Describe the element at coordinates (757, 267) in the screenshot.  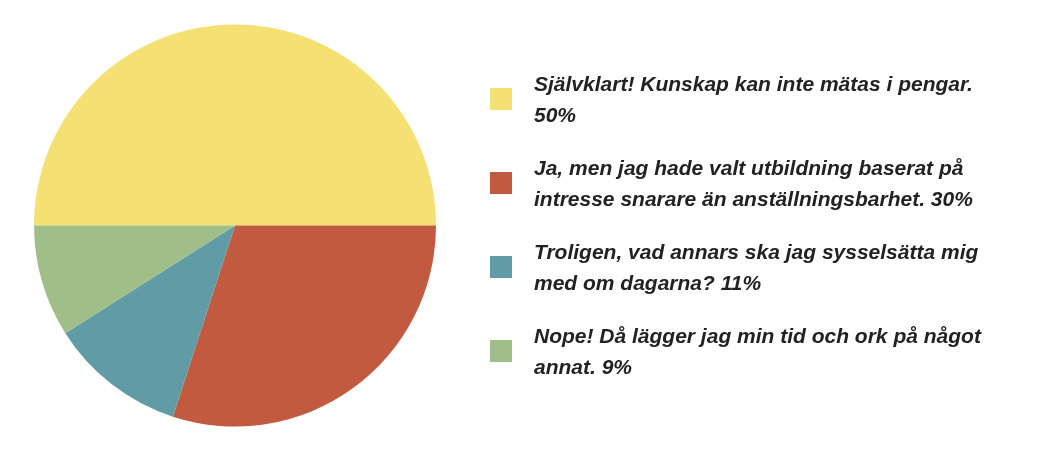
I see `legend-label: Troligen, vad annars ska jag sysselsätta mig med om dagarna? 11%` at that location.